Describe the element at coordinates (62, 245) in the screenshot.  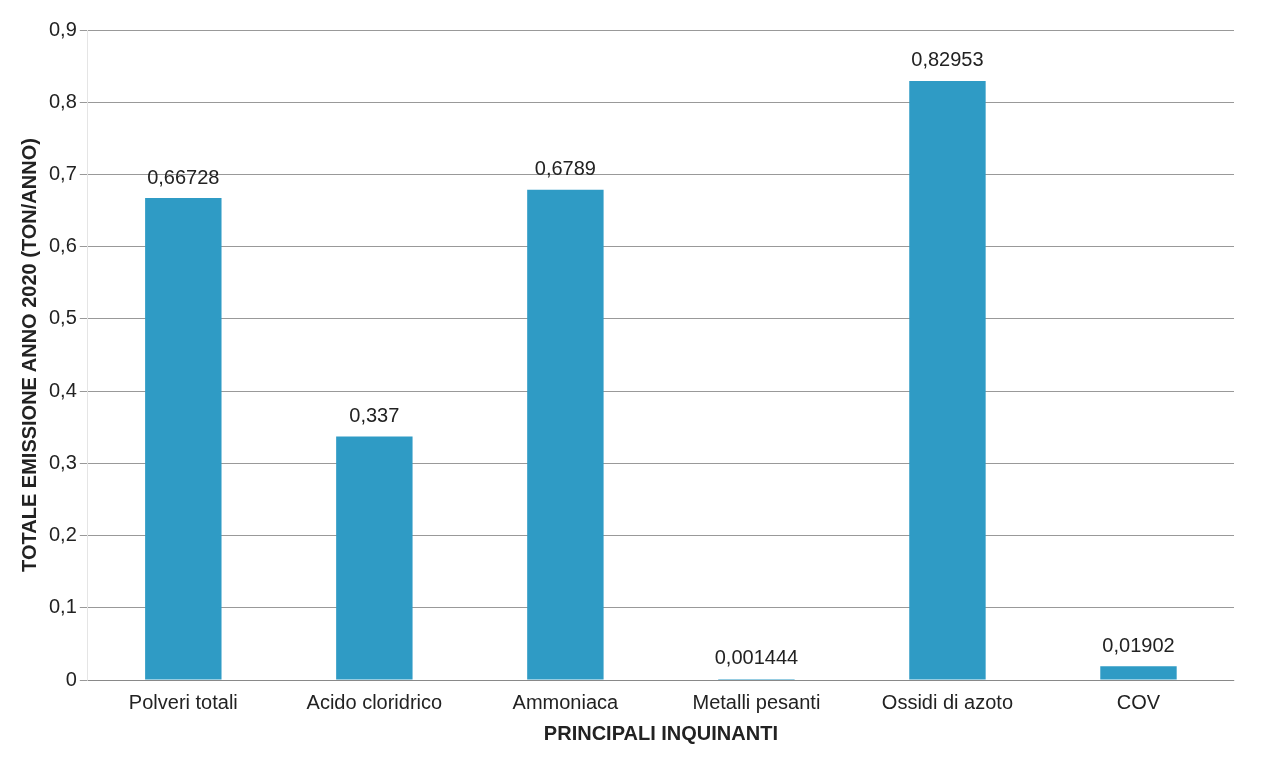
I see `y-tick-label: 0,6` at that location.